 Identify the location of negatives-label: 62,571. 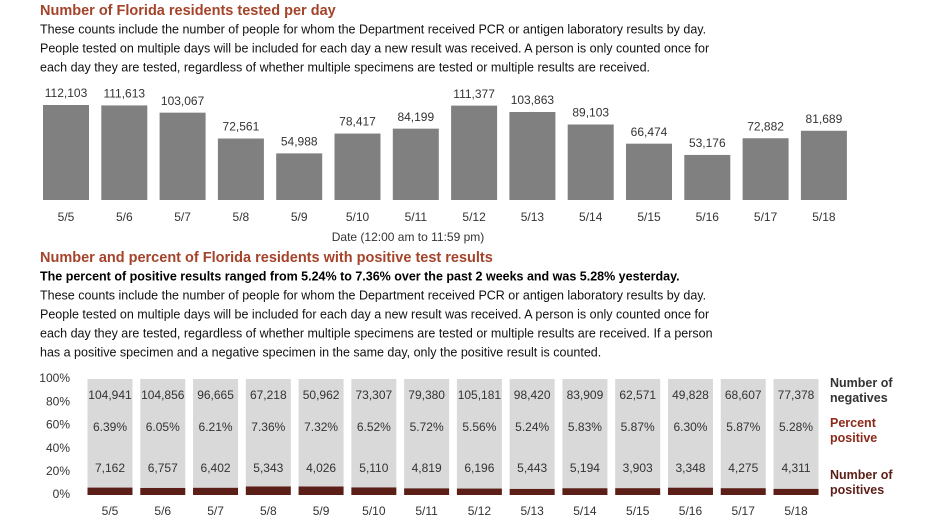
(637, 395).